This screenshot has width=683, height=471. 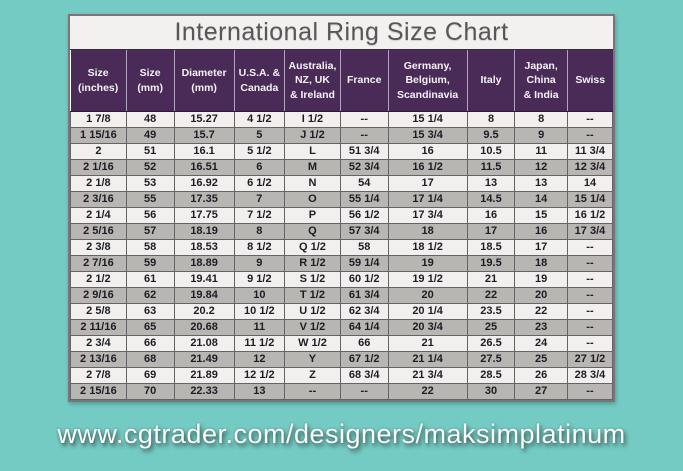 What do you see at coordinates (204, 359) in the screenshot?
I see `table-cell: 21.49` at bounding box center [204, 359].